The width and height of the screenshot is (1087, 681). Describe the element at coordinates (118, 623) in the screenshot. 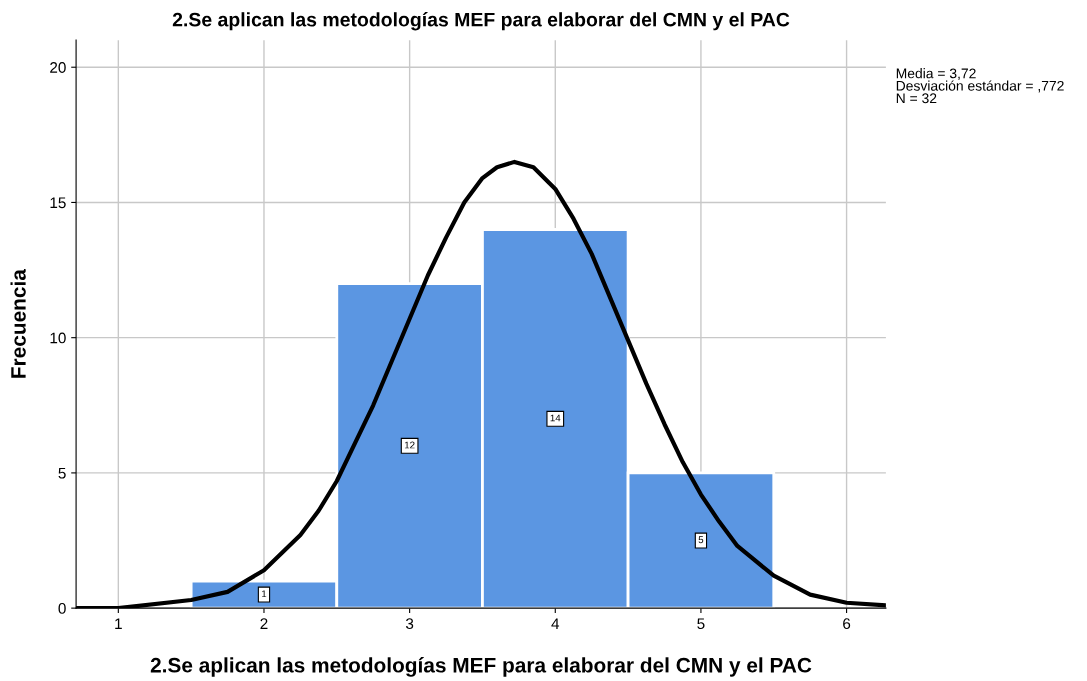

I see `x-tick-label: 1` at that location.